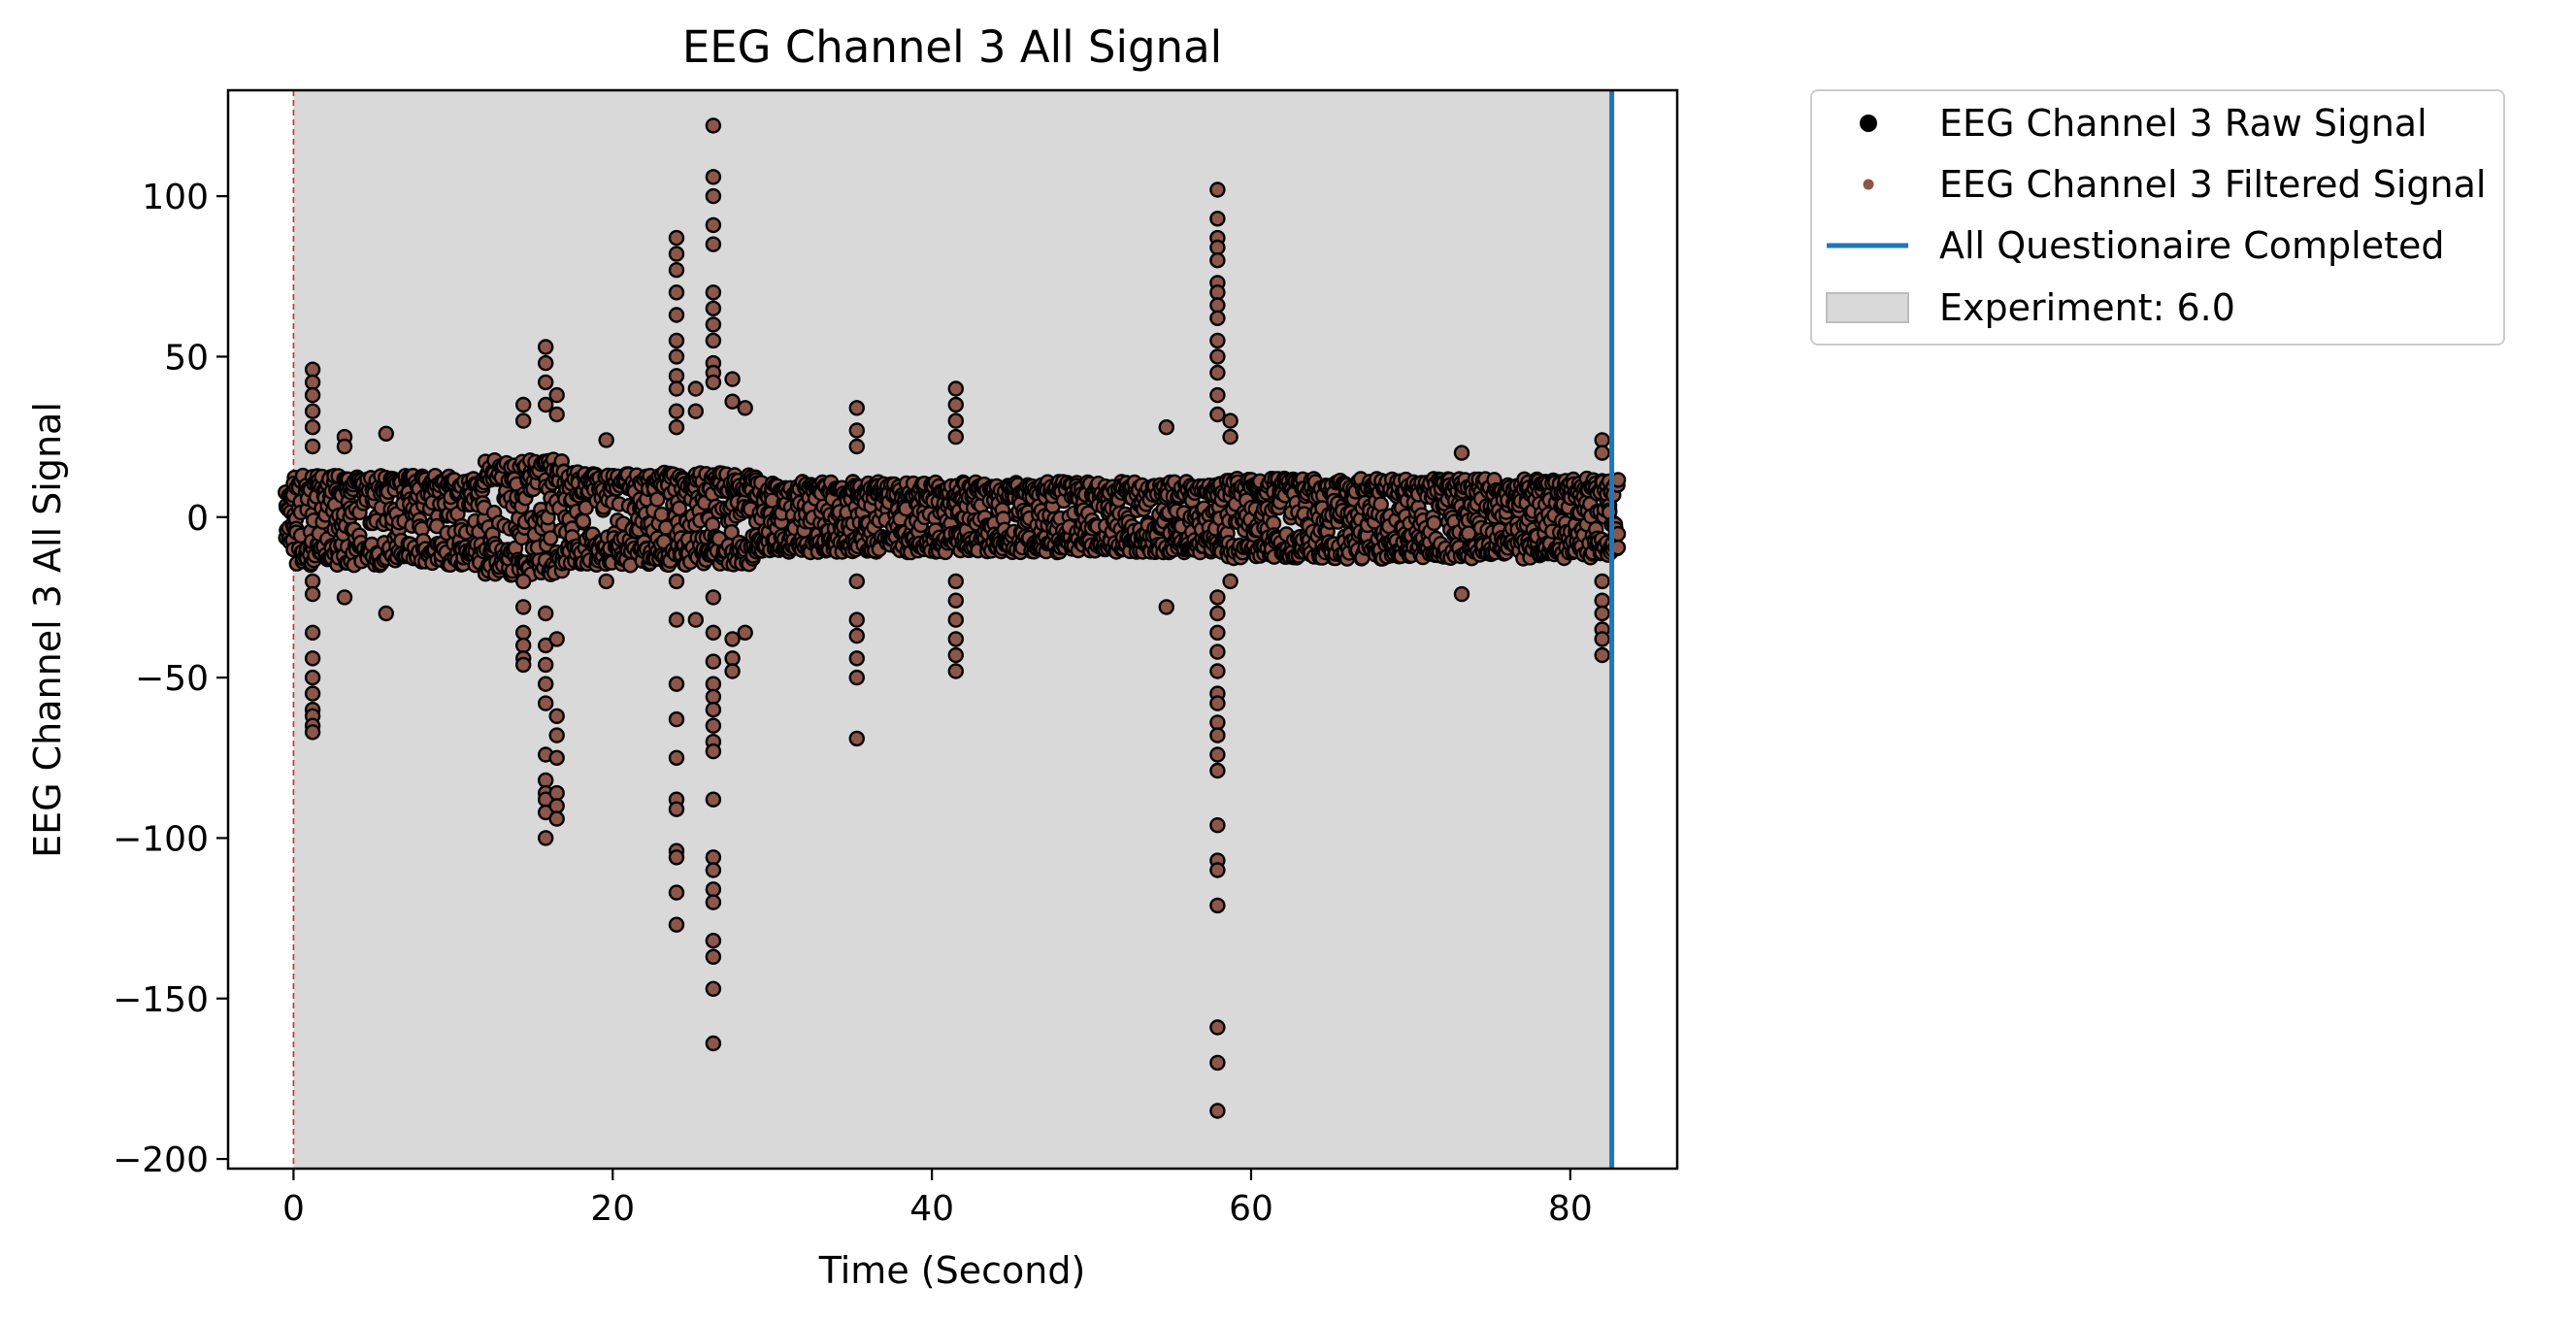 The height and width of the screenshot is (1321, 2576). I want to click on y-axis-label: EEG Channel 3 All Signal, so click(47, 630).